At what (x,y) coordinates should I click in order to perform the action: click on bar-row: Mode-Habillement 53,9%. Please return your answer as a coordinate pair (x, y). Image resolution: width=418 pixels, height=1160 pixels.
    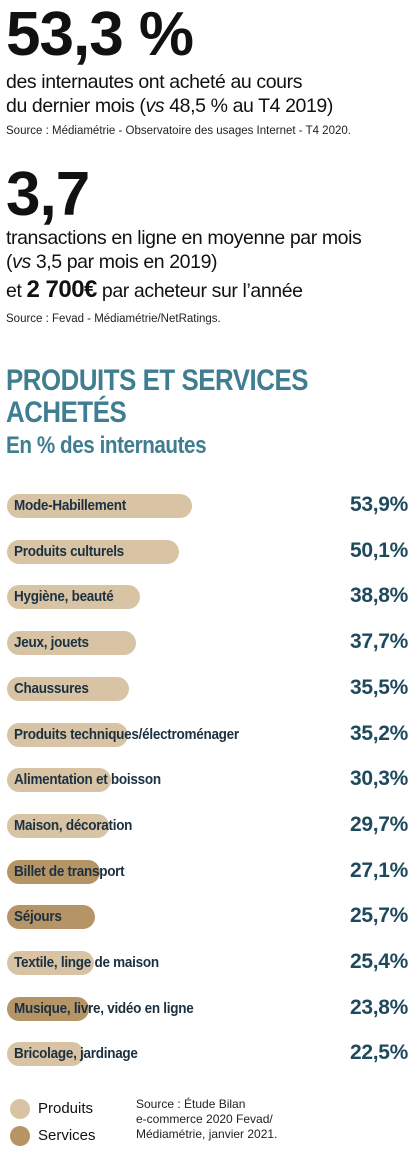
    Looking at the image, I should click on (209, 508).